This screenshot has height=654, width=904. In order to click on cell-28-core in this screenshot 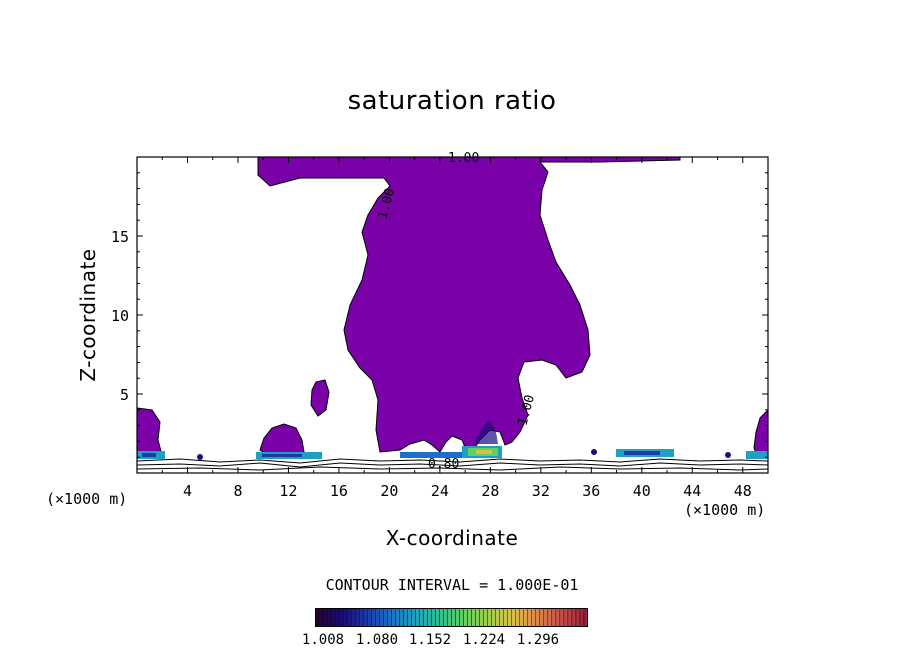, I will do `click(484, 452)`.